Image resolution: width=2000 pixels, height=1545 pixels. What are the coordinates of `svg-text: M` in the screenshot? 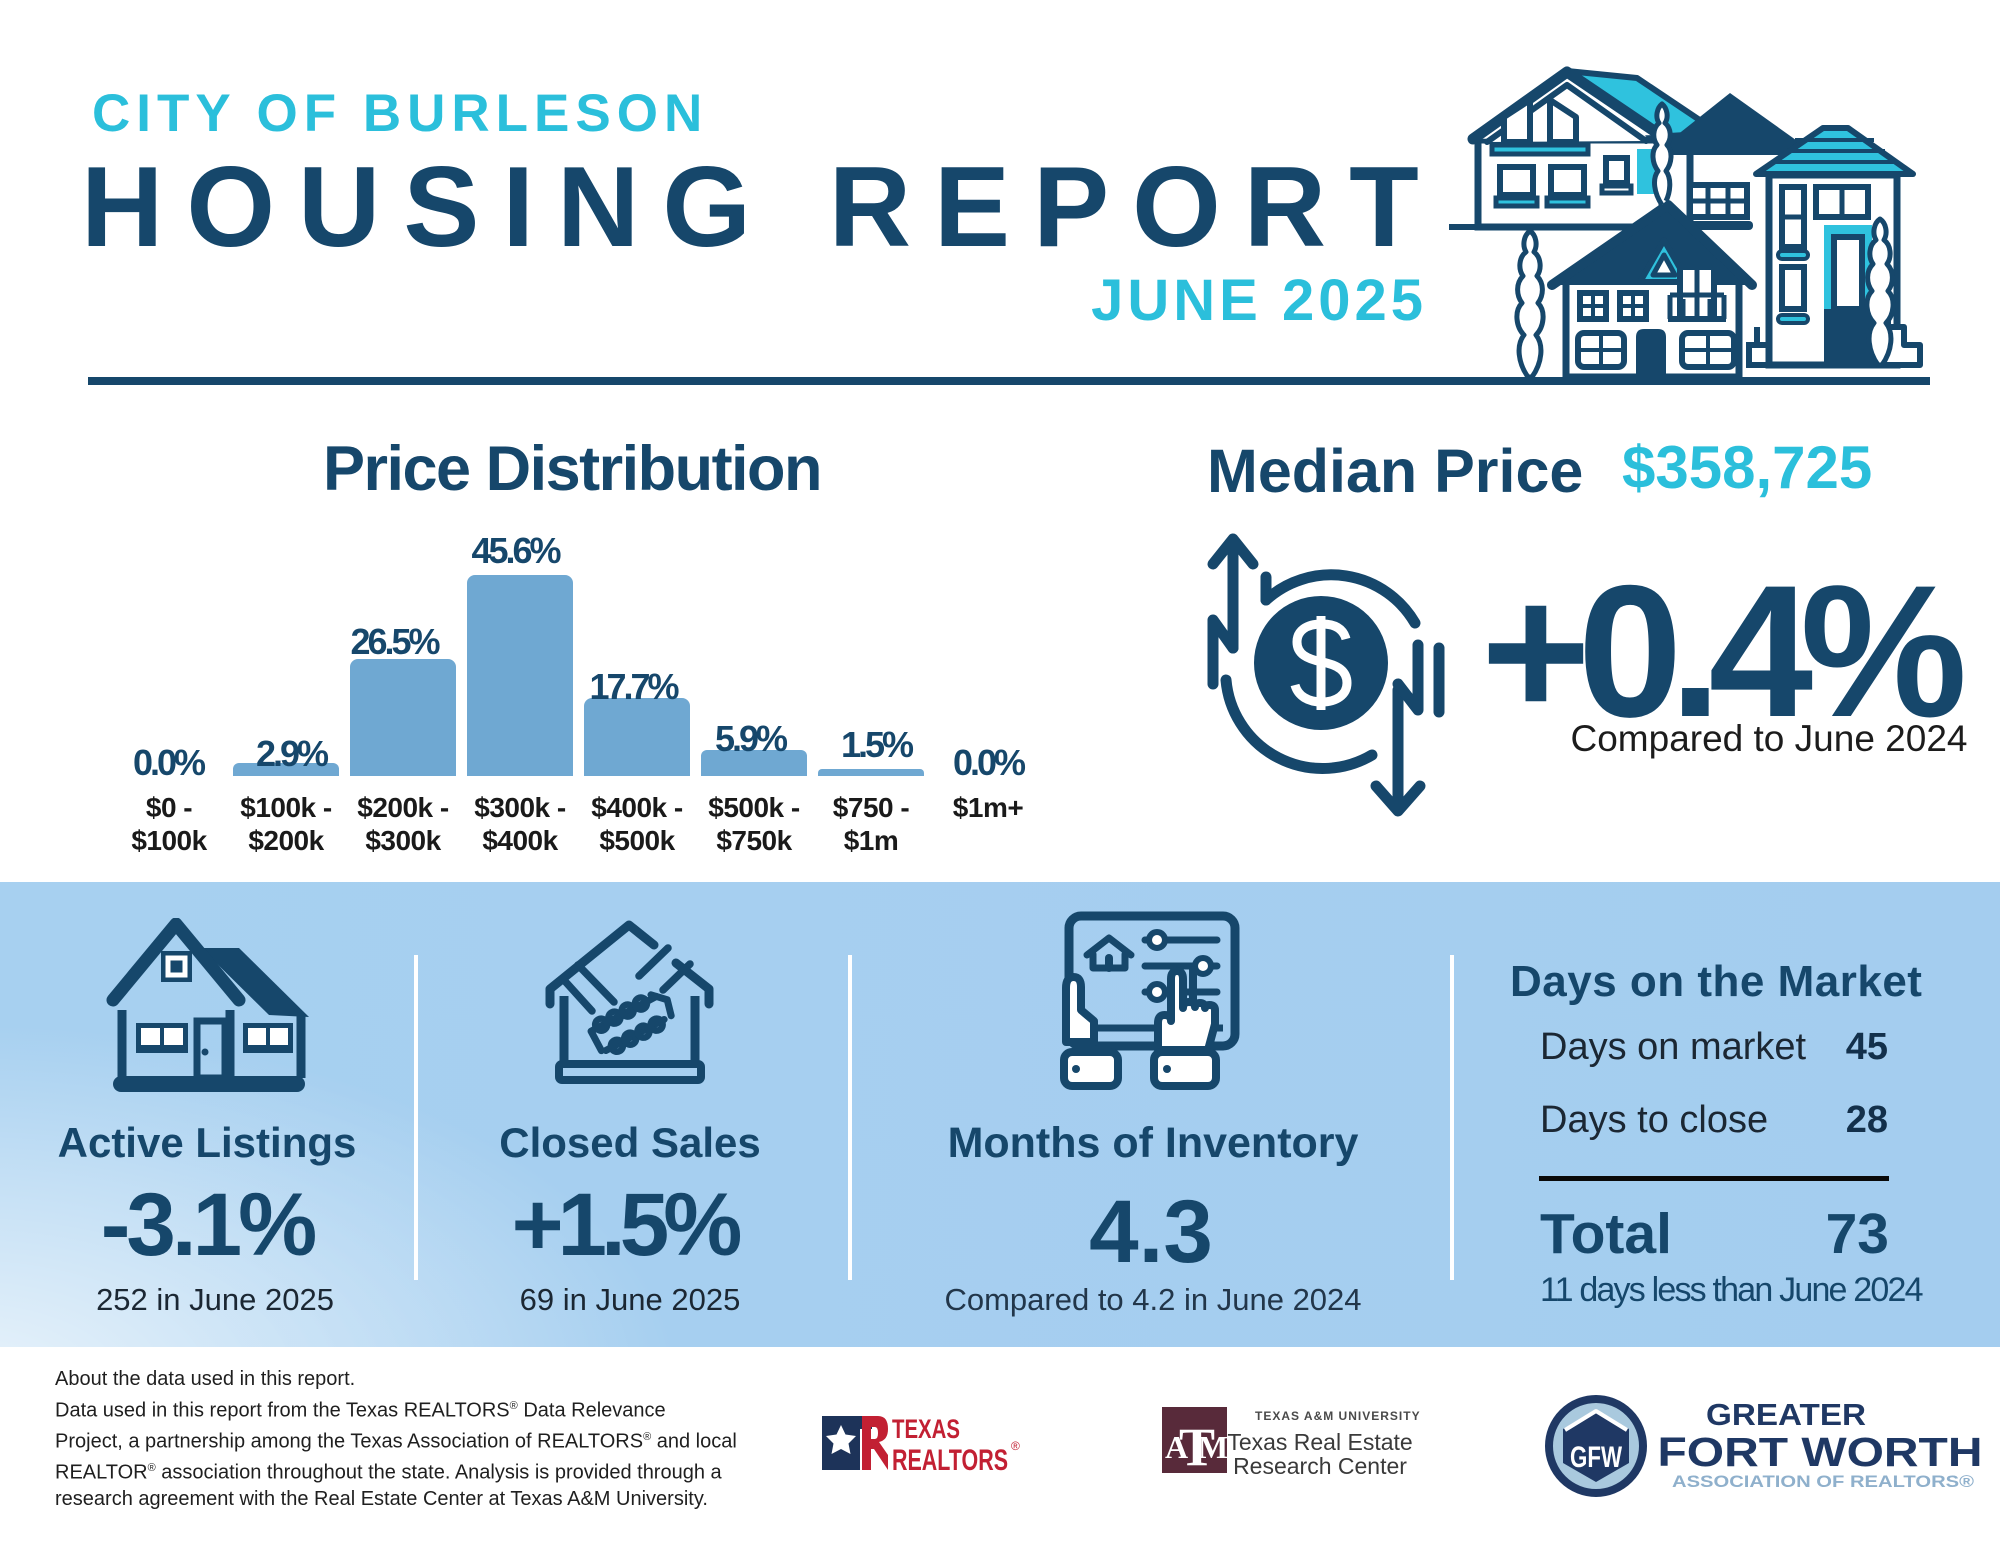 It's located at (1213, 1447).